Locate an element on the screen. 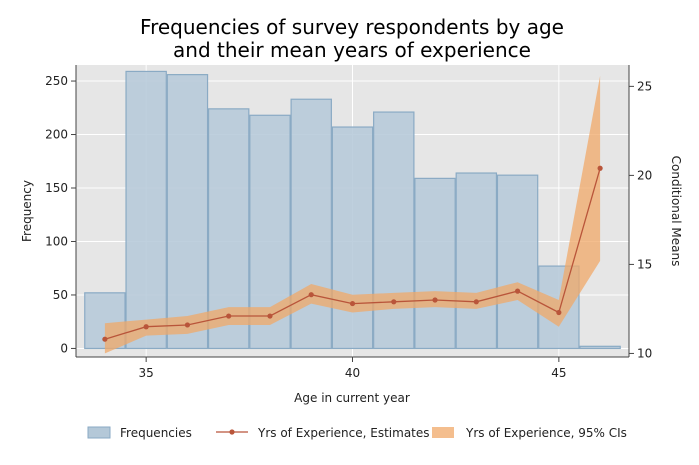 This screenshot has width=699, height=465. y-axis-right-title: Conditional Means is located at coordinates (676, 211).